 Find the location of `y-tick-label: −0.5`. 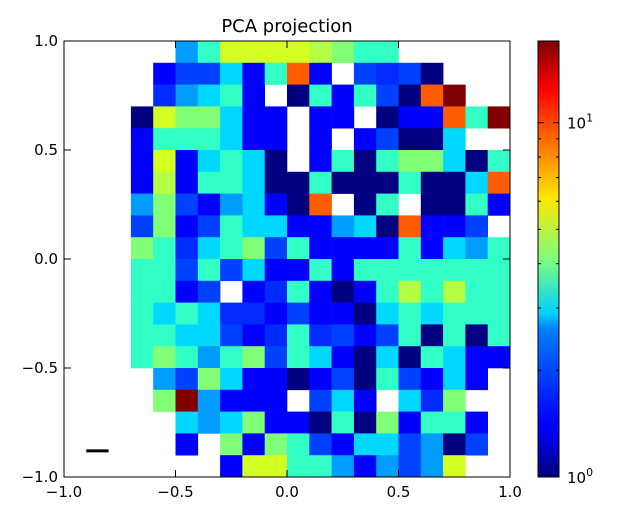

y-tick-label: −0.5 is located at coordinates (40, 368).